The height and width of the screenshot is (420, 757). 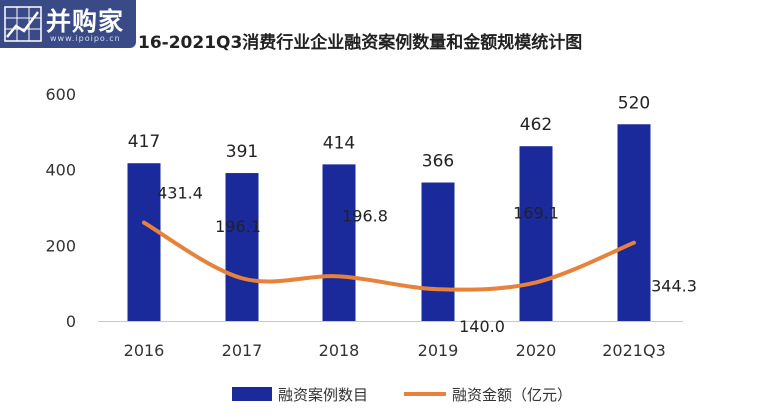 What do you see at coordinates (674, 286) in the screenshot?
I see `line-value-label: 344.3` at bounding box center [674, 286].